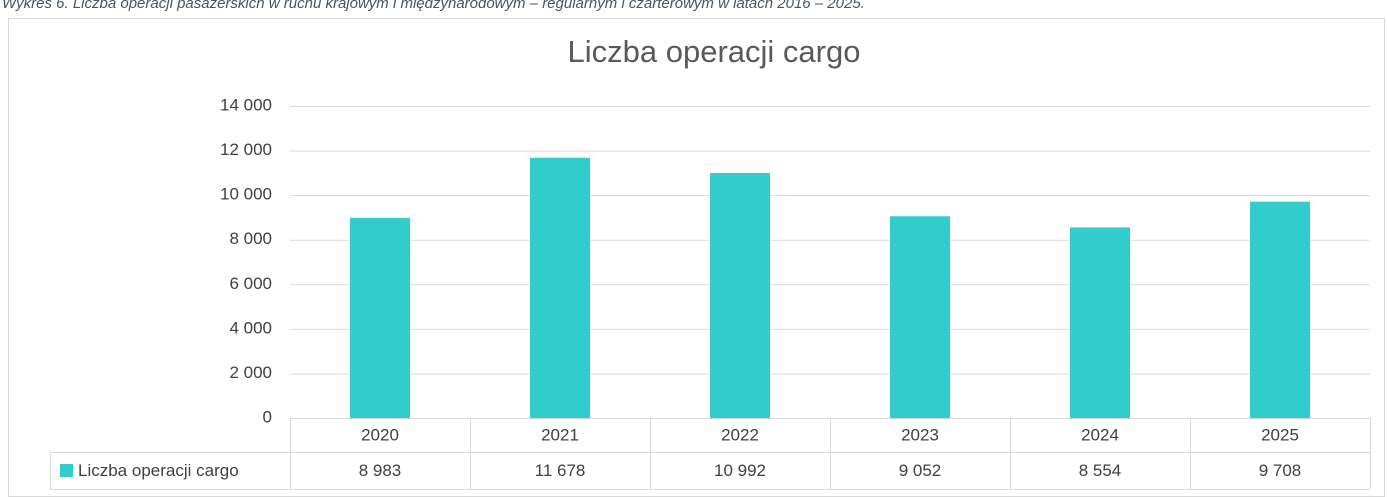  What do you see at coordinates (560, 470) in the screenshot?
I see `table-value: 11 678` at bounding box center [560, 470].